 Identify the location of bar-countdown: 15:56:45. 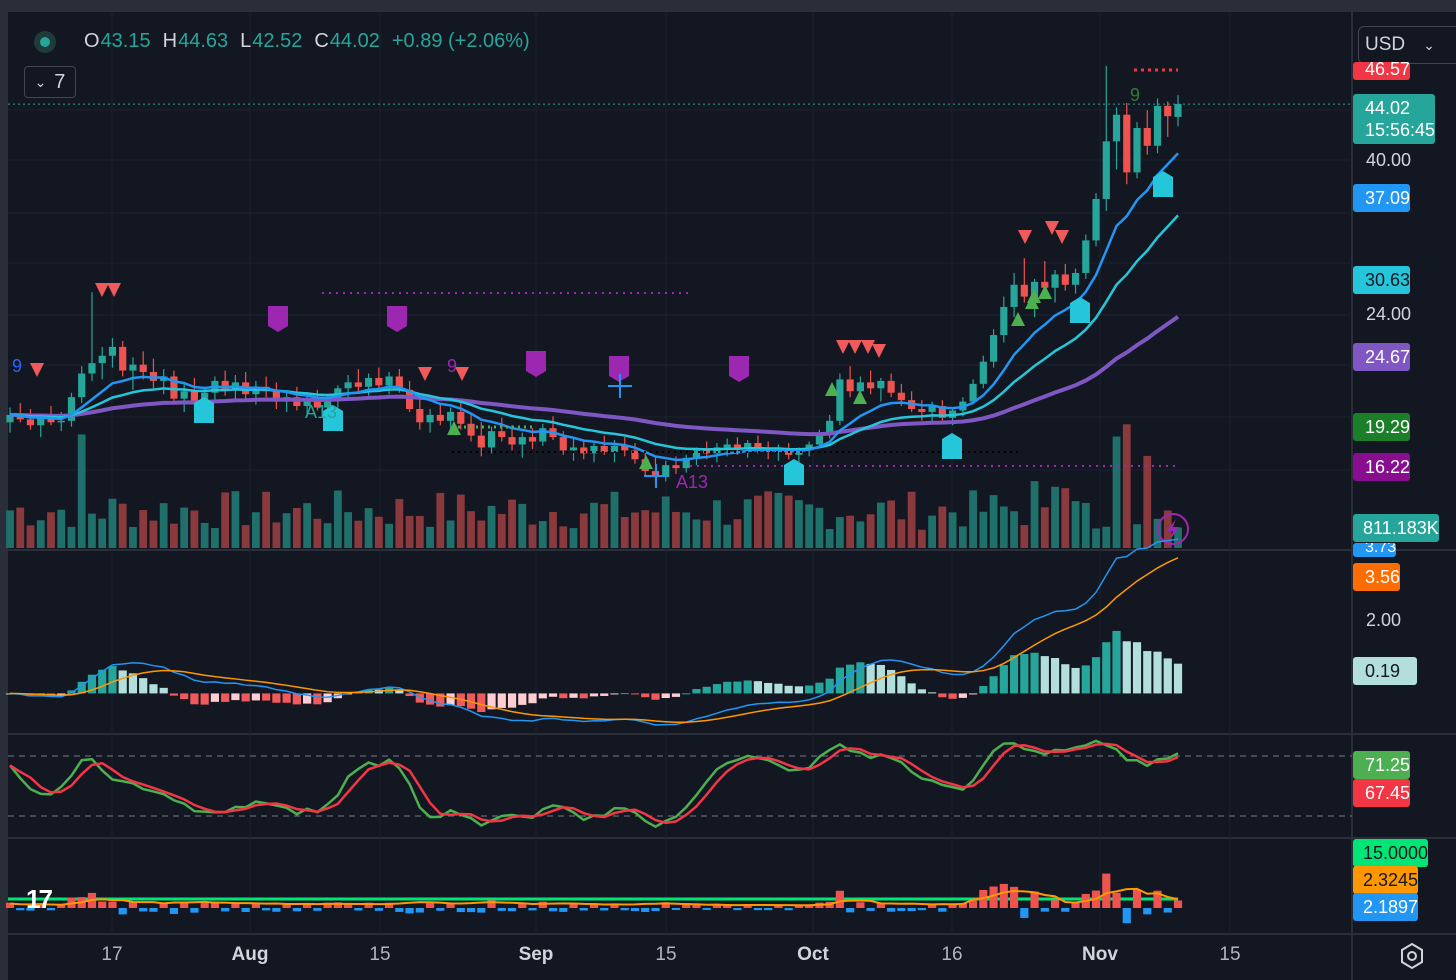
(1400, 130).